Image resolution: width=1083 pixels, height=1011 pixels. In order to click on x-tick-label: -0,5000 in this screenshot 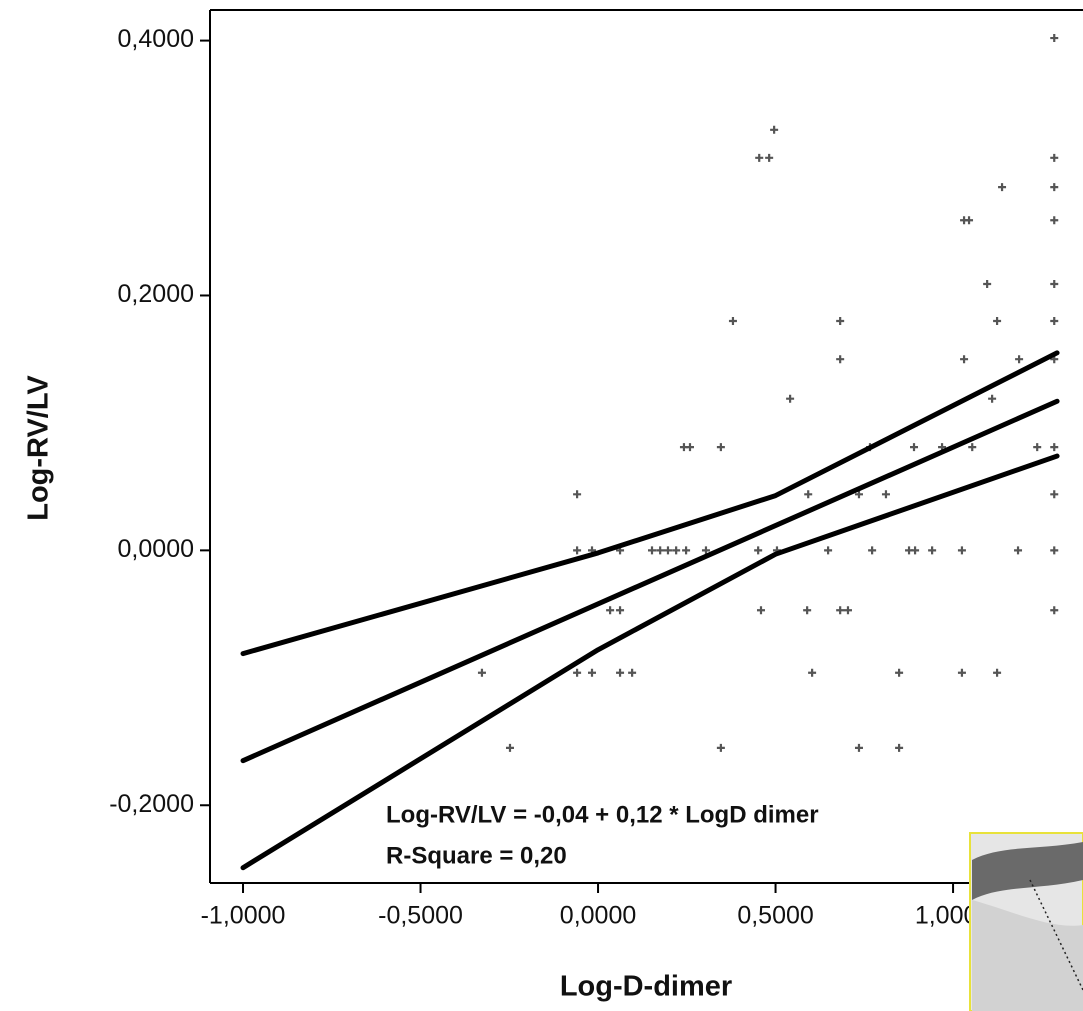, I will do `click(420, 916)`.